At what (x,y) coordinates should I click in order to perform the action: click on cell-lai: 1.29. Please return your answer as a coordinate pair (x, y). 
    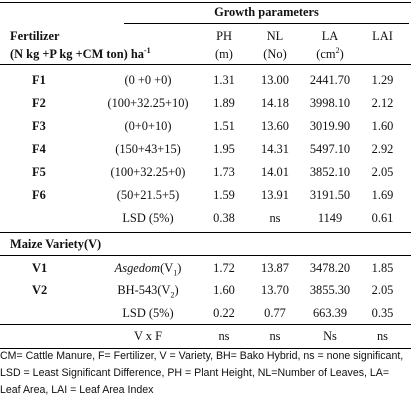
    Looking at the image, I should click on (382, 80).